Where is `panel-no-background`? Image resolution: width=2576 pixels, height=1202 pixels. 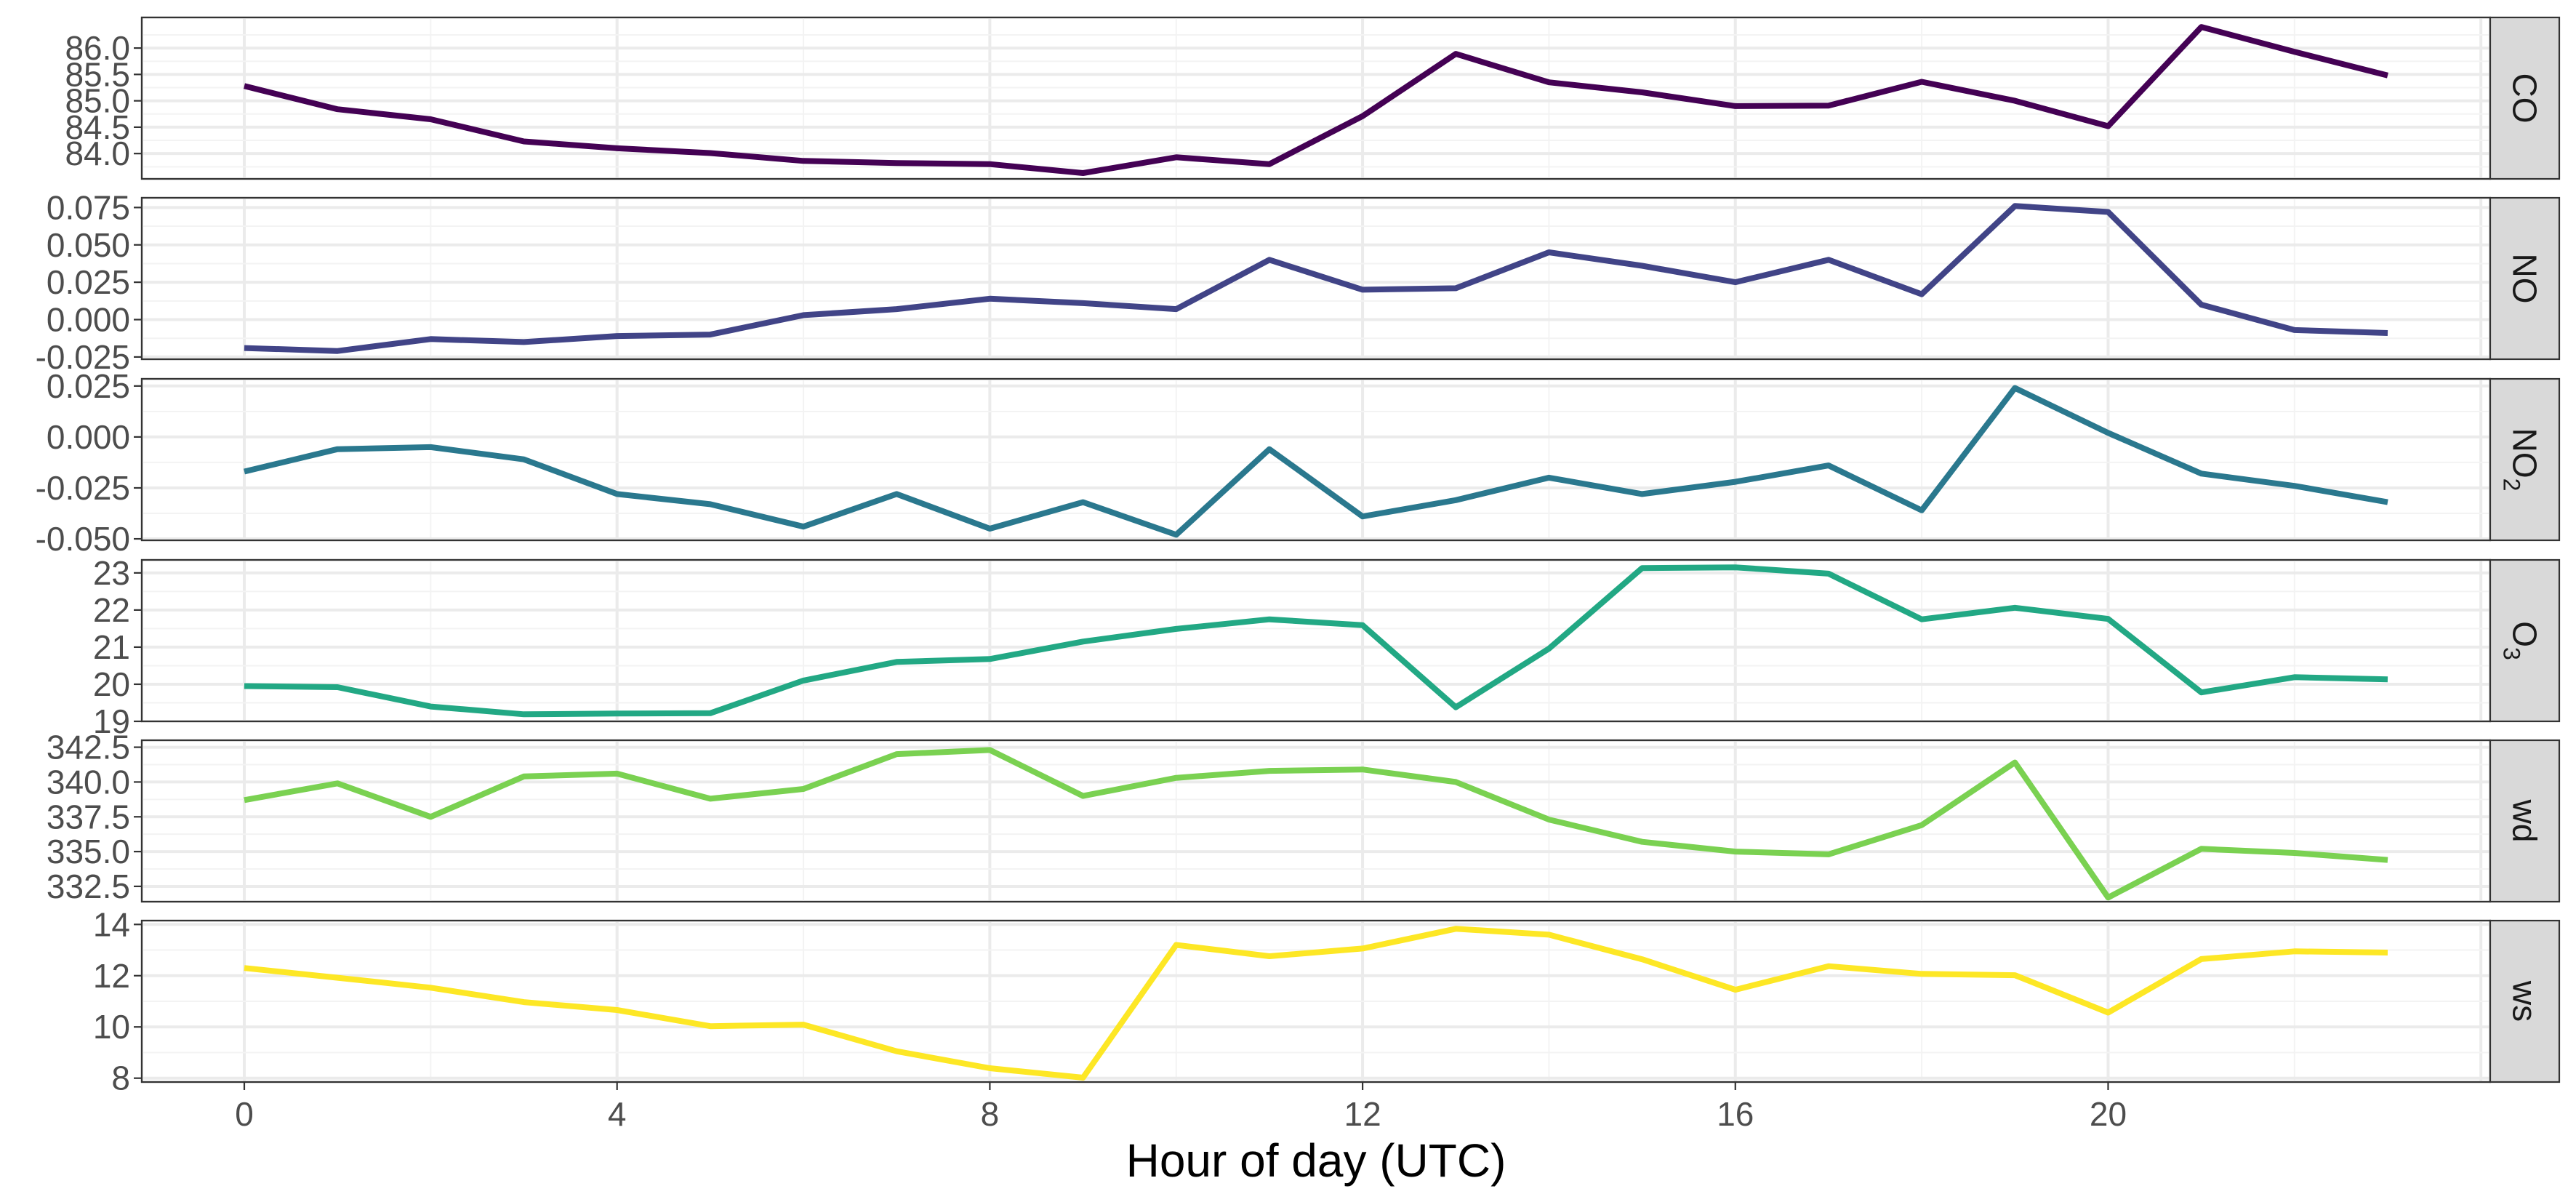
panel-no-background is located at coordinates (1316, 279).